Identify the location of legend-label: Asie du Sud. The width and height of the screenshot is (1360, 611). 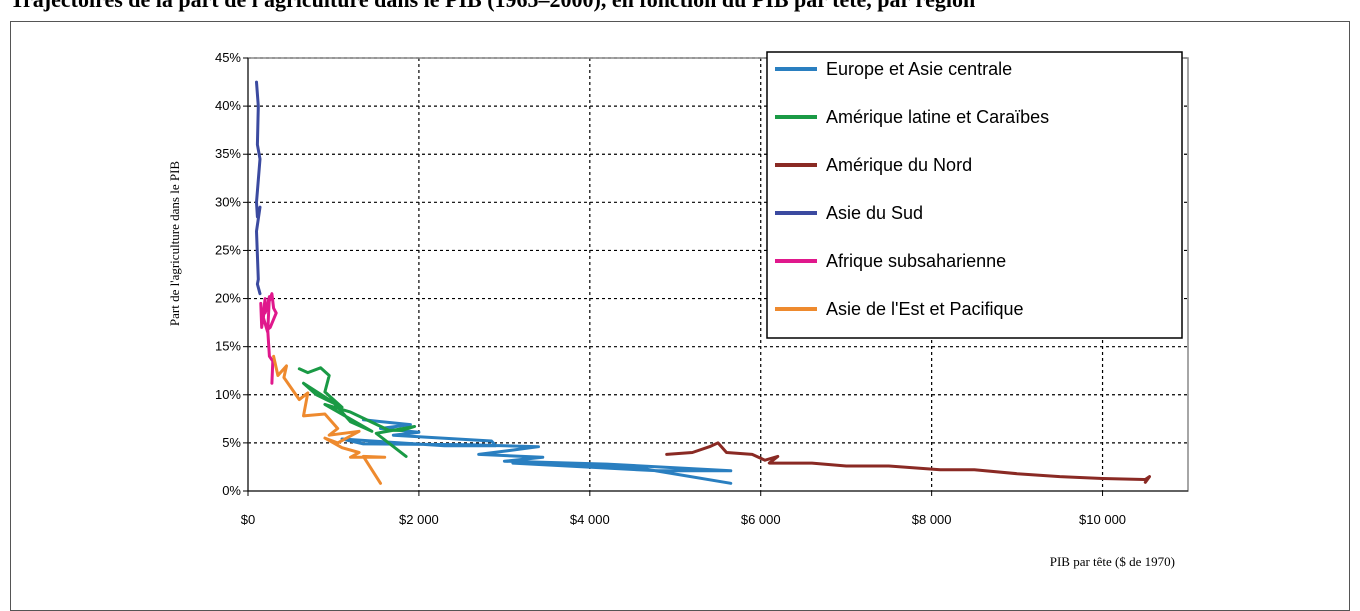
(874, 213).